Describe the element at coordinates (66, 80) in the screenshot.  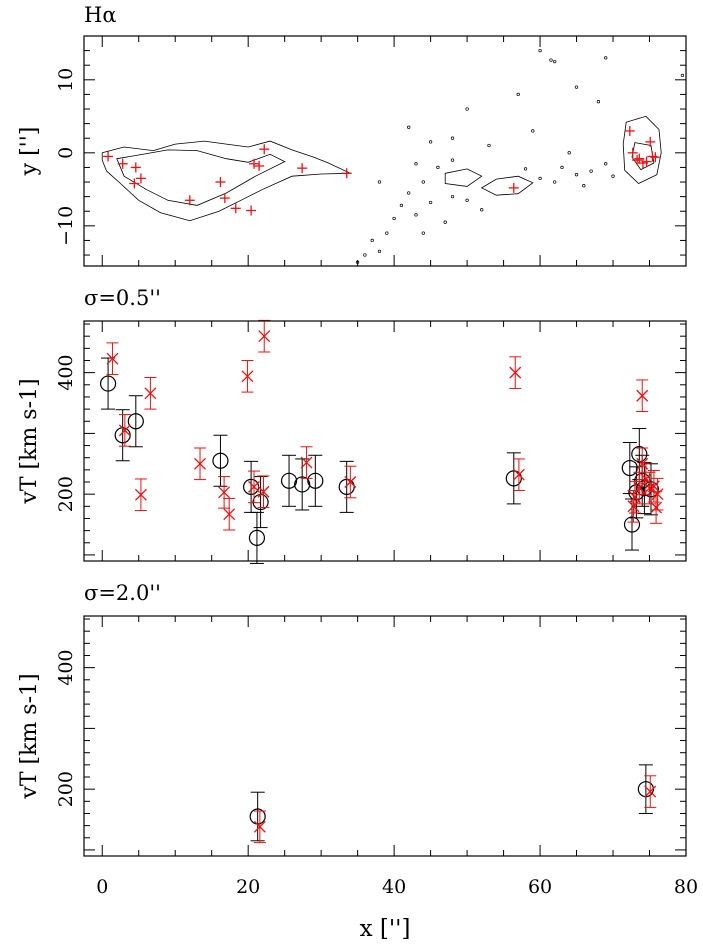
I see `y-tick-label: 10` at that location.